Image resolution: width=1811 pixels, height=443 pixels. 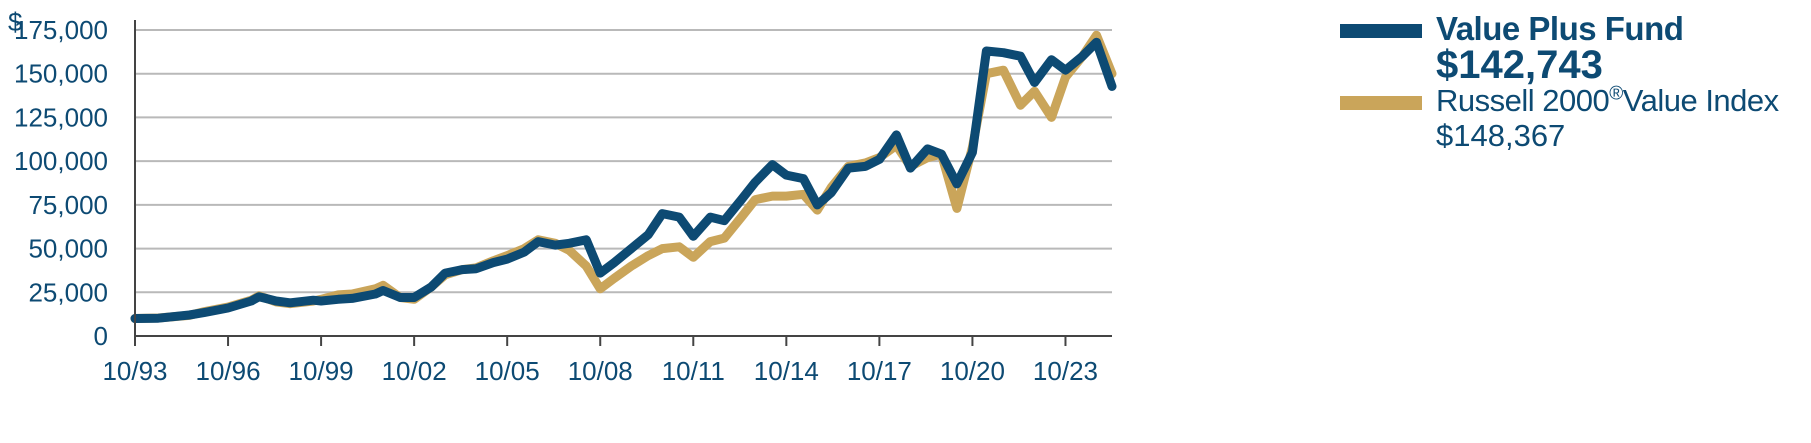 What do you see at coordinates (414, 371) in the screenshot?
I see `x-tick-label: 10/02` at bounding box center [414, 371].